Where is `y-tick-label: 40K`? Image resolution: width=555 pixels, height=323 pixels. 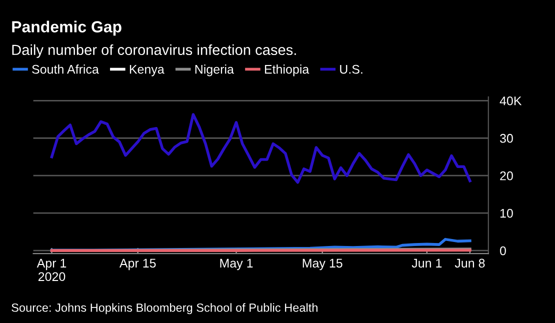 y-tick-label: 40K is located at coordinates (511, 101).